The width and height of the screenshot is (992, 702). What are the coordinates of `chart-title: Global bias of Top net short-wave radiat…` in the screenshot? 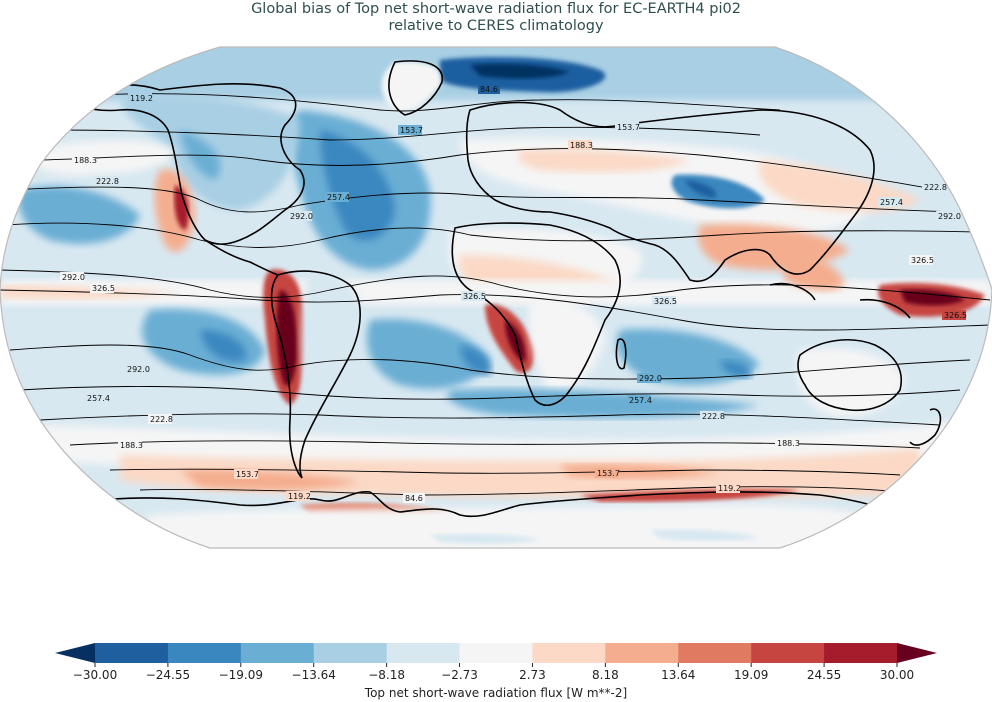 It's located at (496, 18).